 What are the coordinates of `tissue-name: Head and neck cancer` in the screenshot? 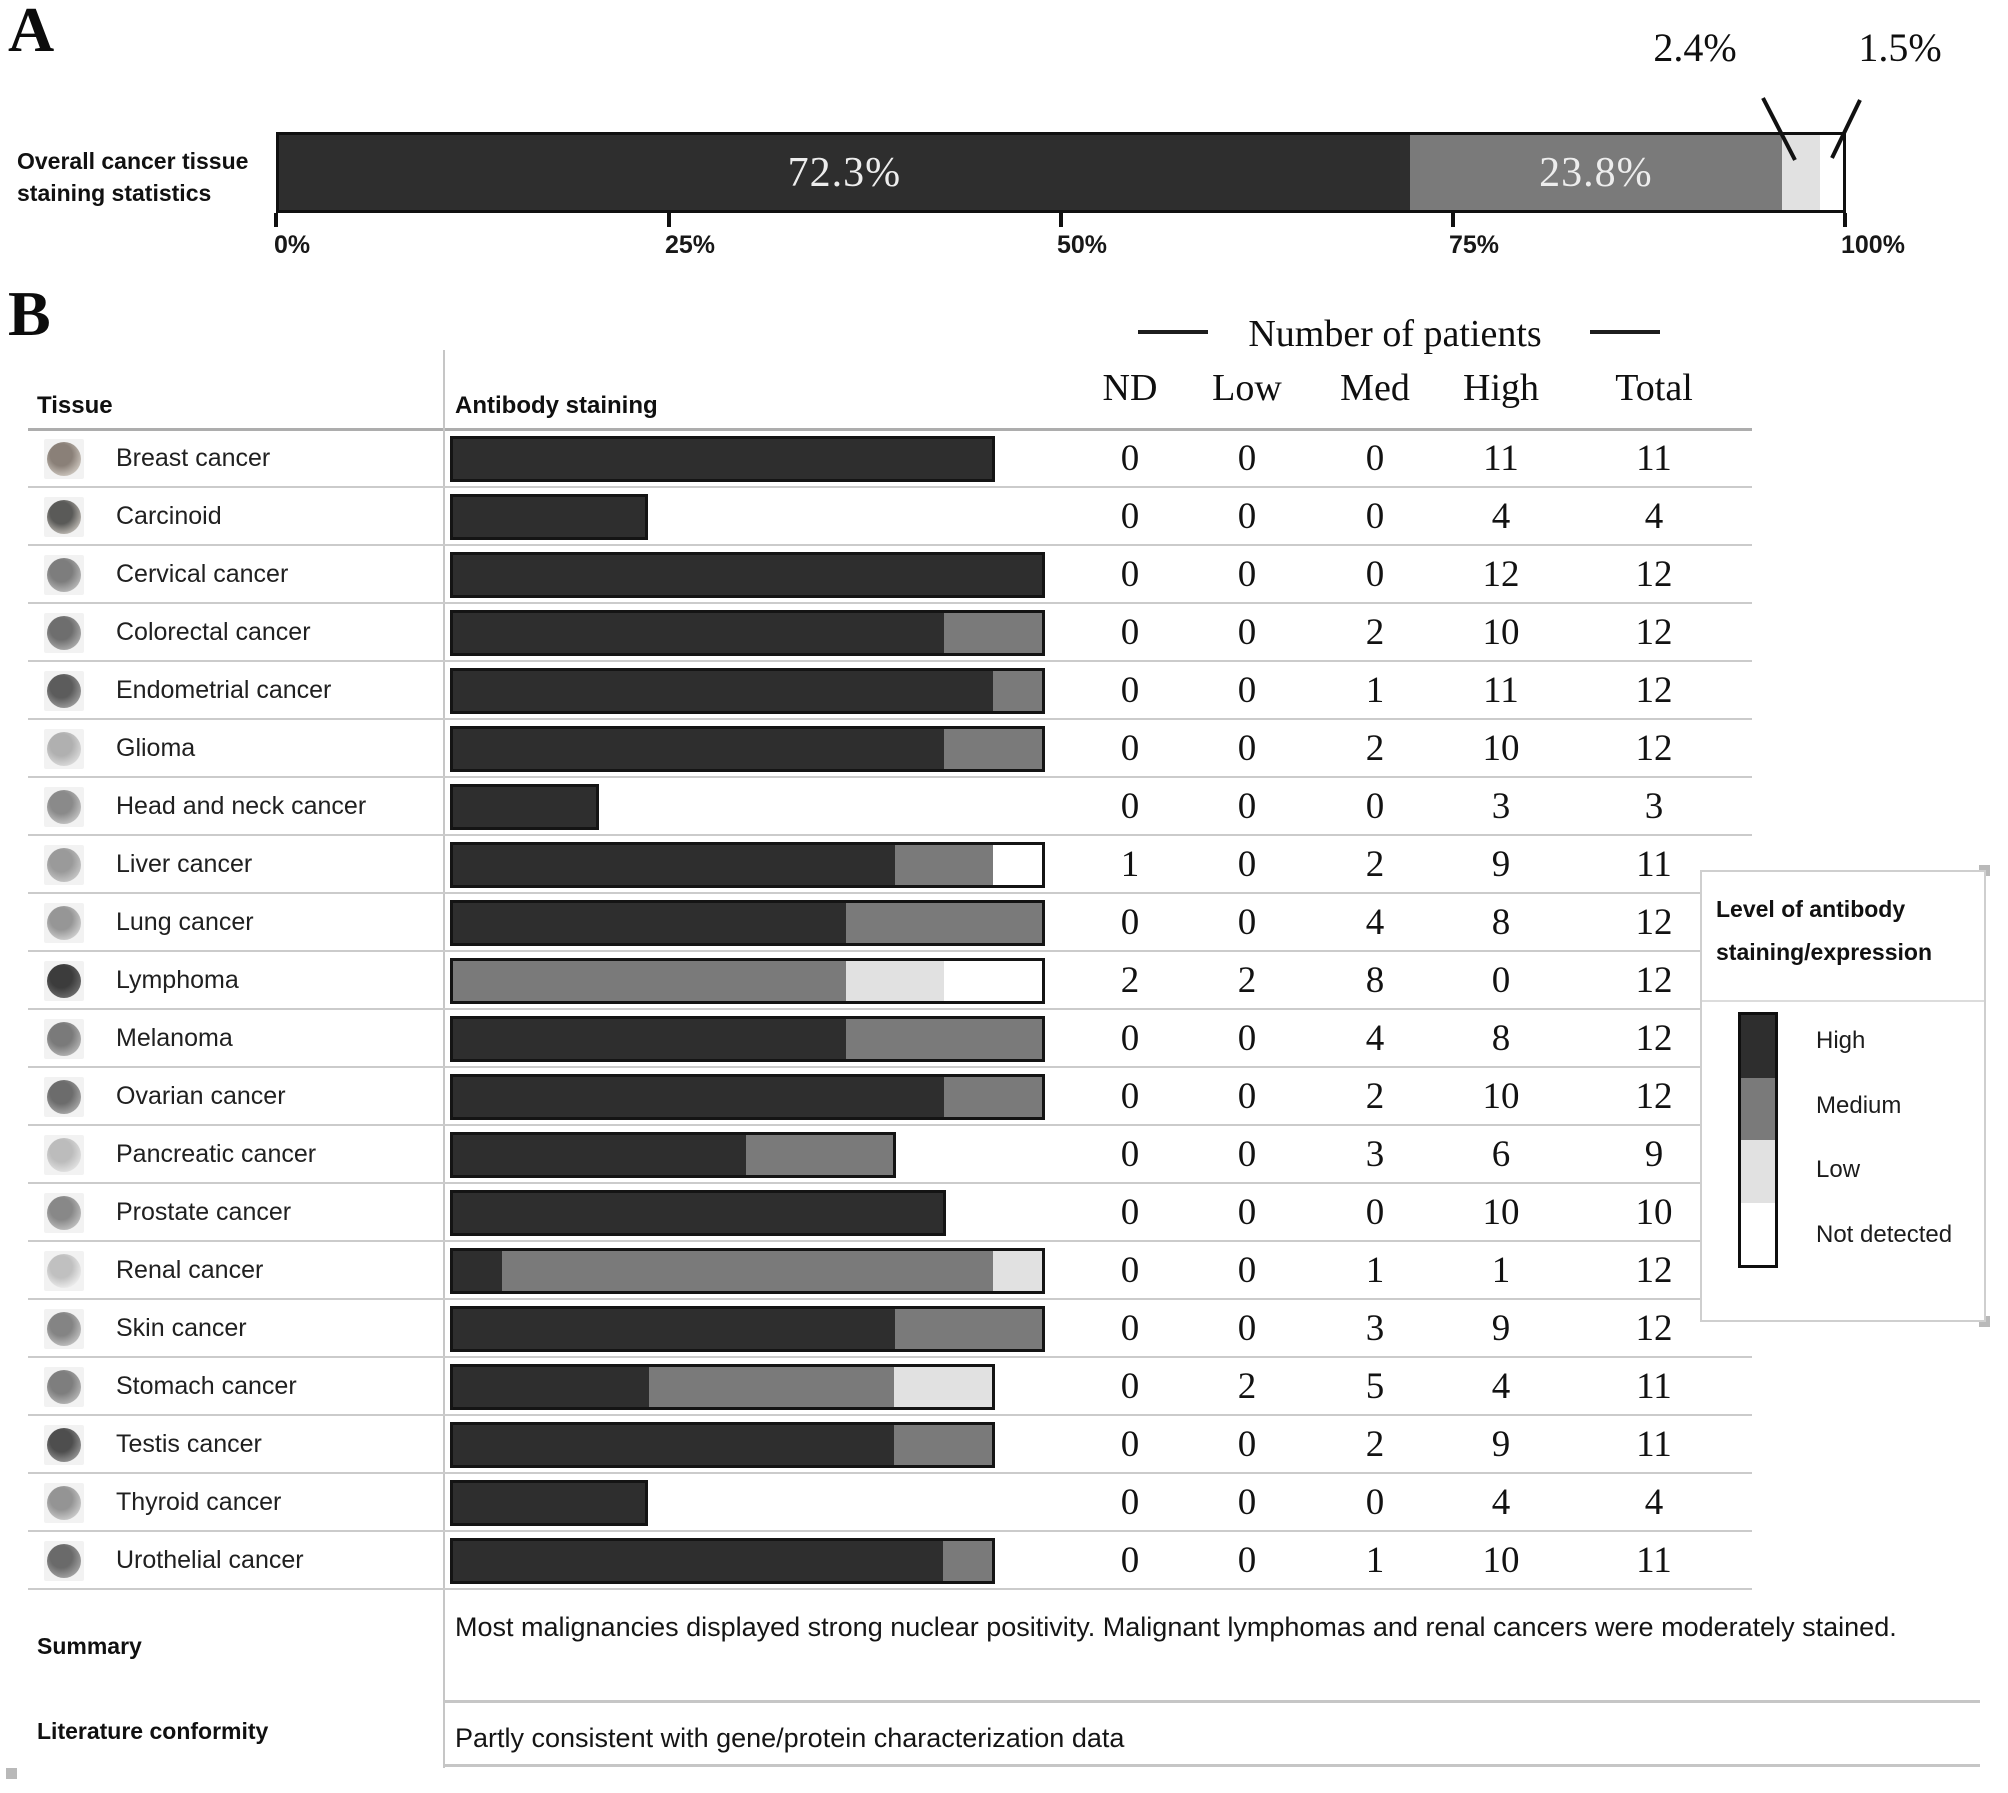 It's located at (241, 805).